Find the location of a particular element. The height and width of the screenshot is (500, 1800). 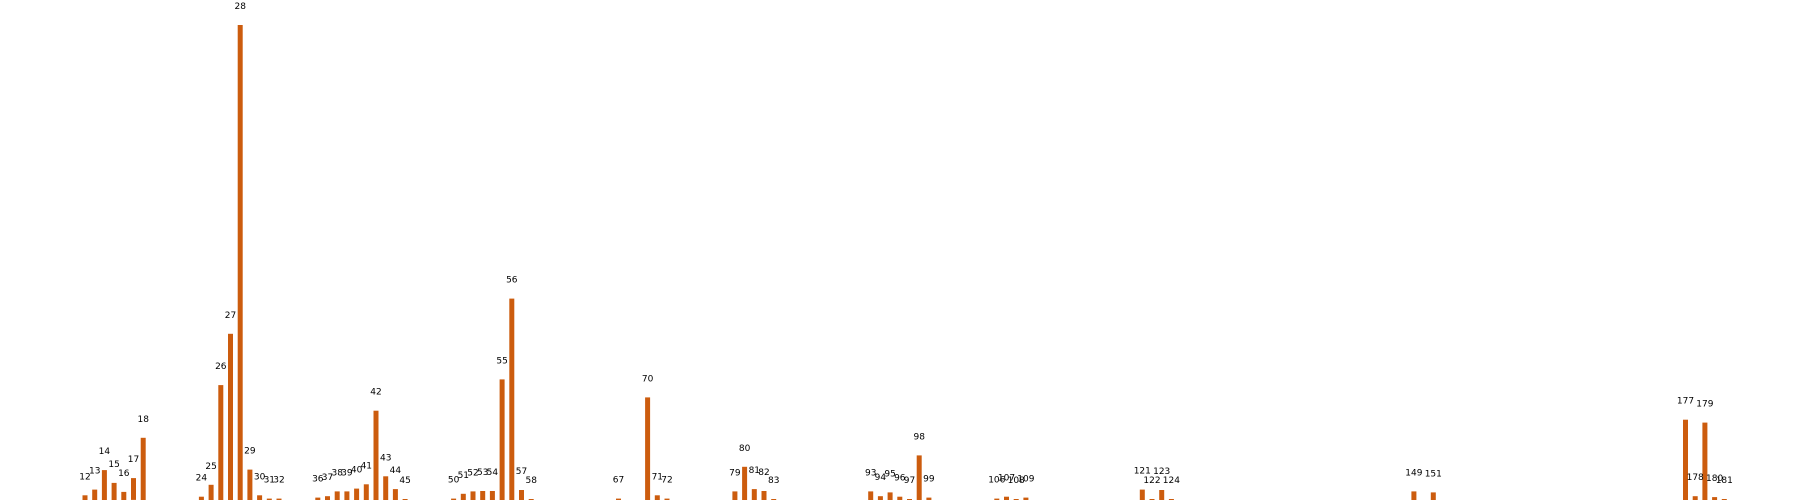

bar-label-32: 32 is located at coordinates (278, 481).